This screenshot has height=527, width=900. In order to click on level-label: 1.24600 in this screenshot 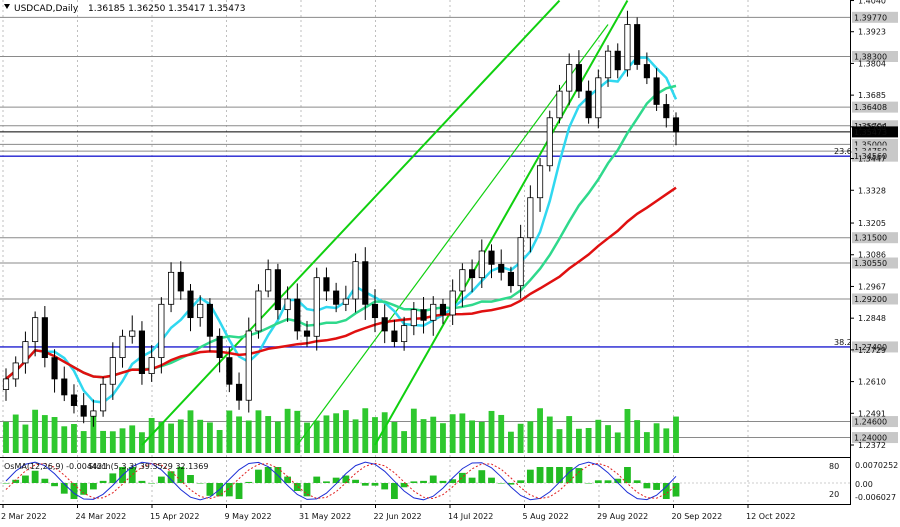, I will do `click(870, 422)`.